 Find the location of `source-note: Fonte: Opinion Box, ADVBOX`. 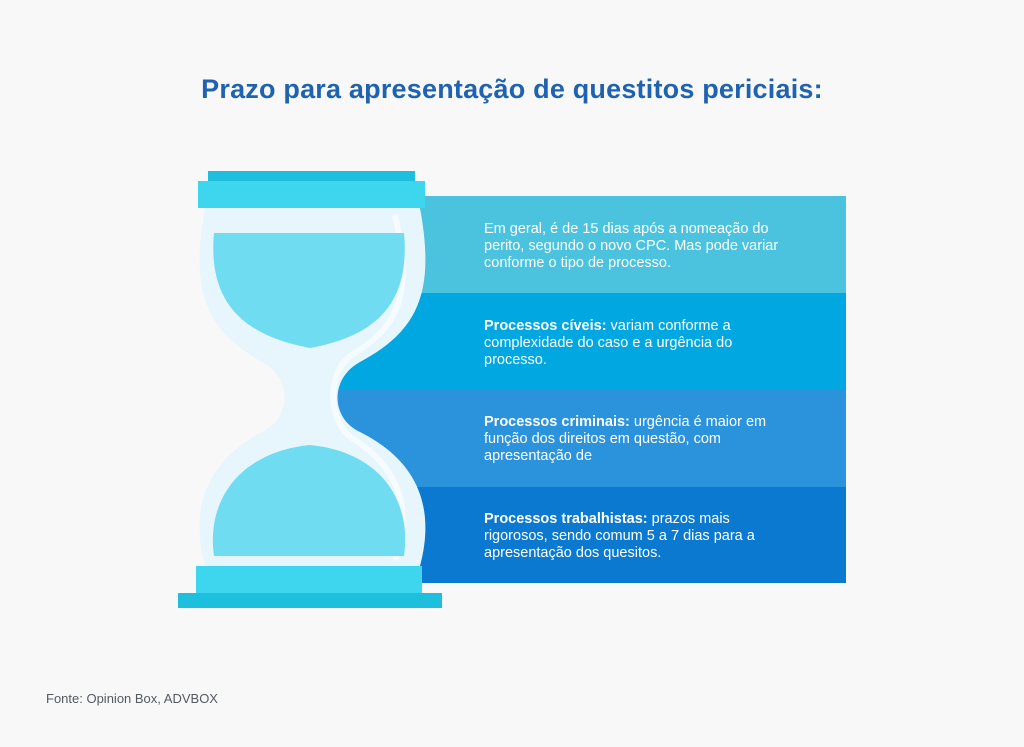

source-note: Fonte: Opinion Box, ADVBOX is located at coordinates (132, 698).